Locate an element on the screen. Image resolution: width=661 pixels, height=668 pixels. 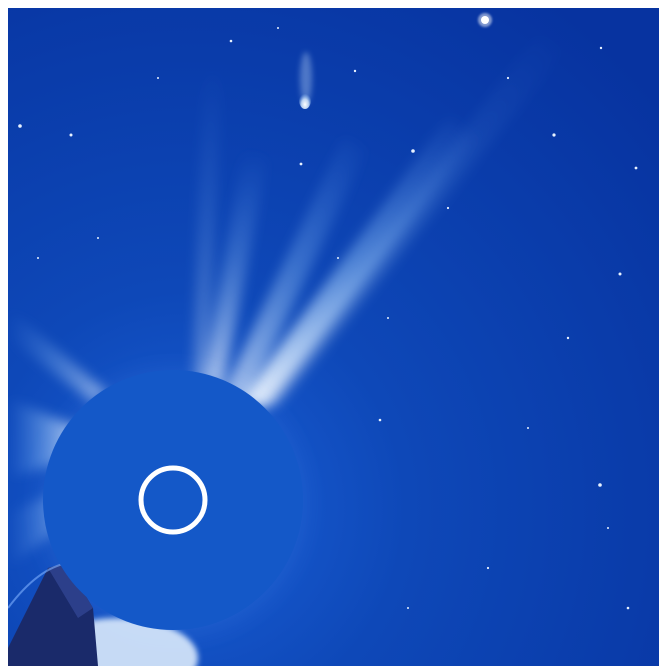
streamer-nw is located at coordinates (58, 355).